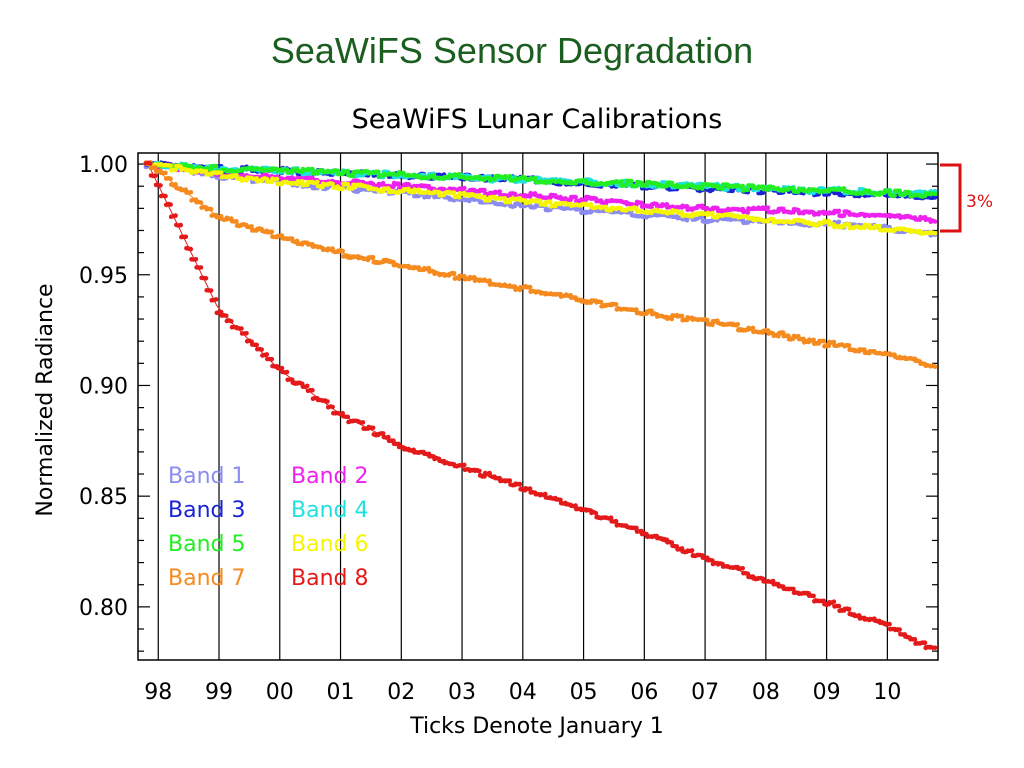  What do you see at coordinates (966, 198) in the screenshot?
I see `degradation-bracket: 3%` at bounding box center [966, 198].